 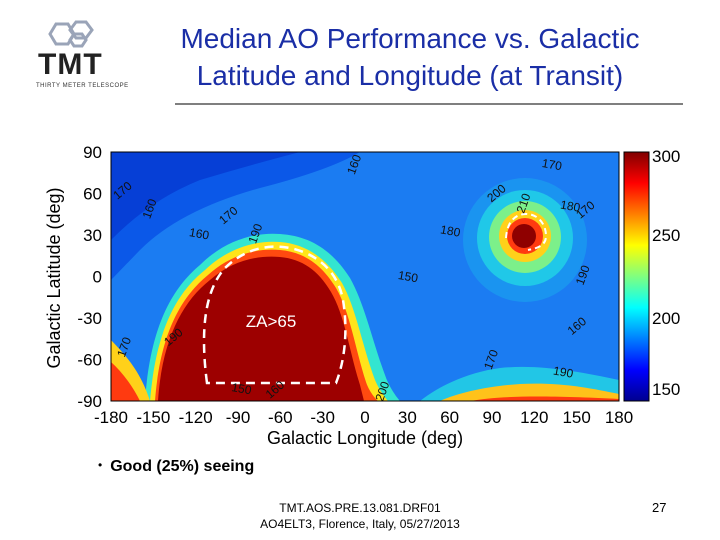 What do you see at coordinates (529, 392) in the screenshot?
I see `bottom-band-yellow` at bounding box center [529, 392].